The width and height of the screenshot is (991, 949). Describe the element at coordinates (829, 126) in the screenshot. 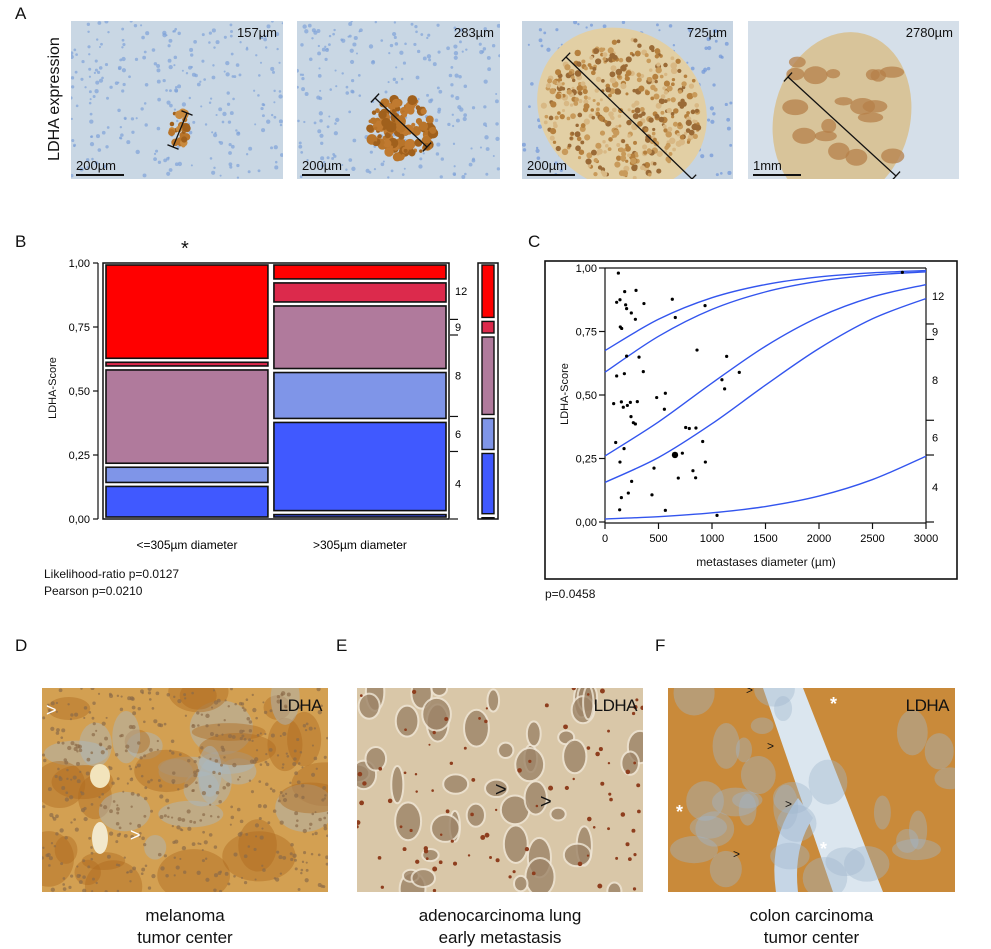

I see `stained-region` at that location.